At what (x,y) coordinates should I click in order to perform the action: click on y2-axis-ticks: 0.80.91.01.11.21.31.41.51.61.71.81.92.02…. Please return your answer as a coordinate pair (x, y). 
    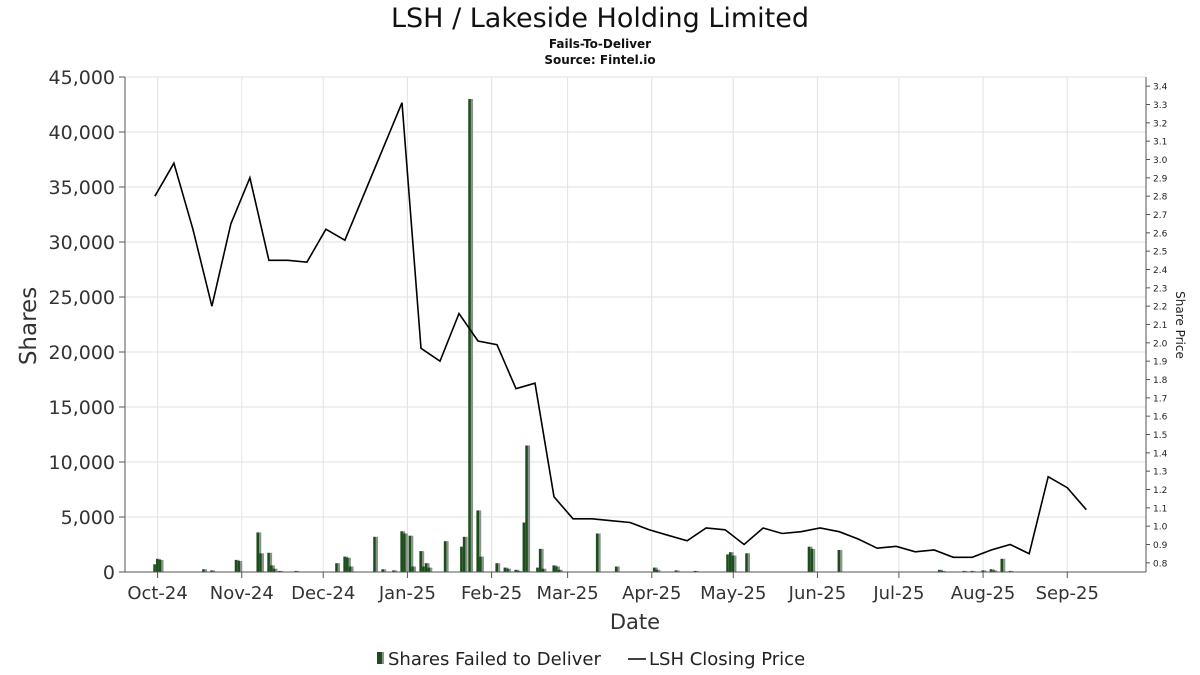
    Looking at the image, I should click on (1157, 326).